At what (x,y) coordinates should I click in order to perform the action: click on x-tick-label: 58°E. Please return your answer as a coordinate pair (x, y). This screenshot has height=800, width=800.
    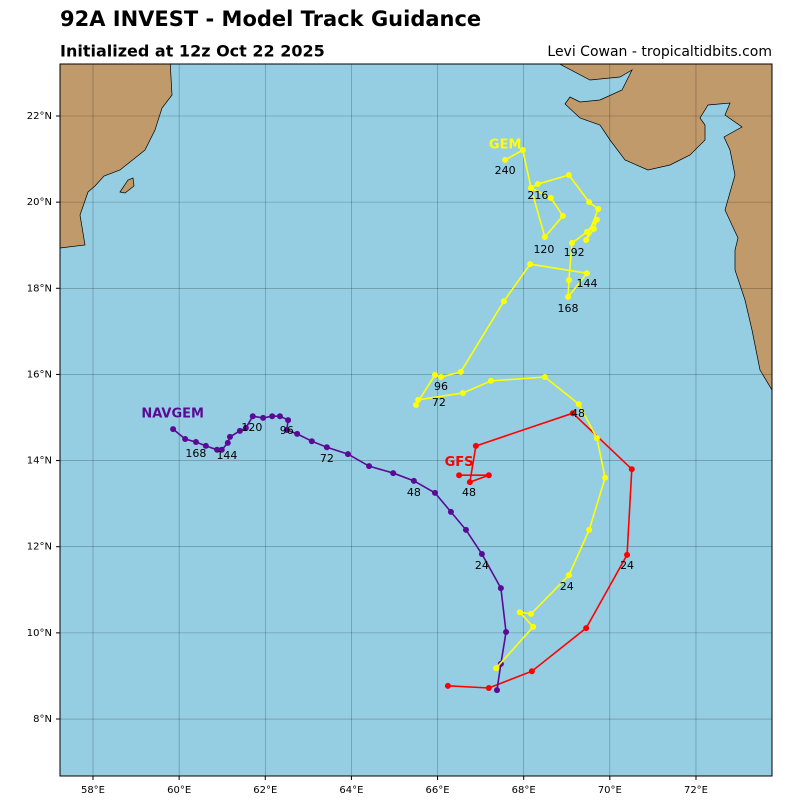
    Looking at the image, I should click on (93, 790).